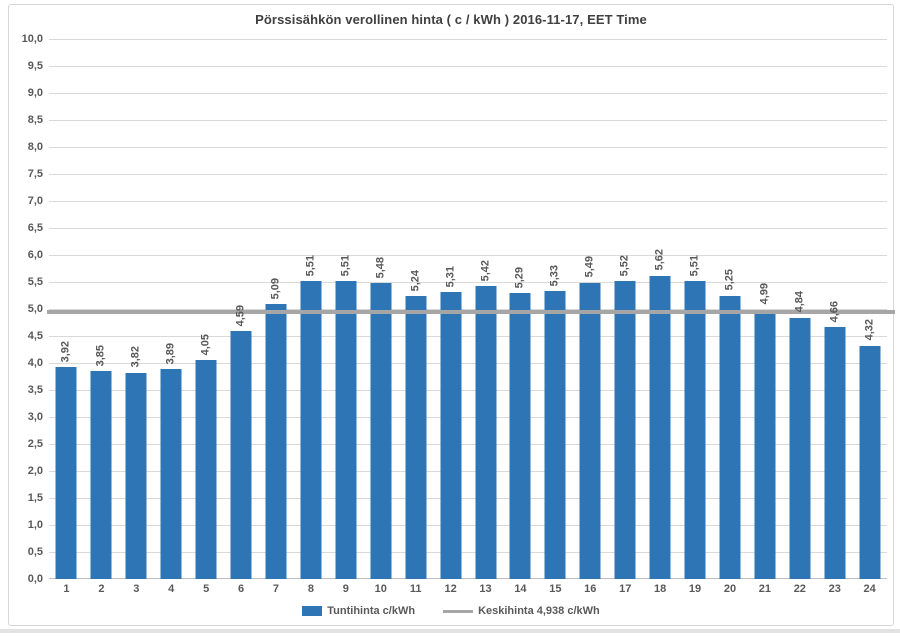  What do you see at coordinates (539, 611) in the screenshot?
I see `legend-label-keskihinta: Keskihinta 4,938 c/kWh` at bounding box center [539, 611].